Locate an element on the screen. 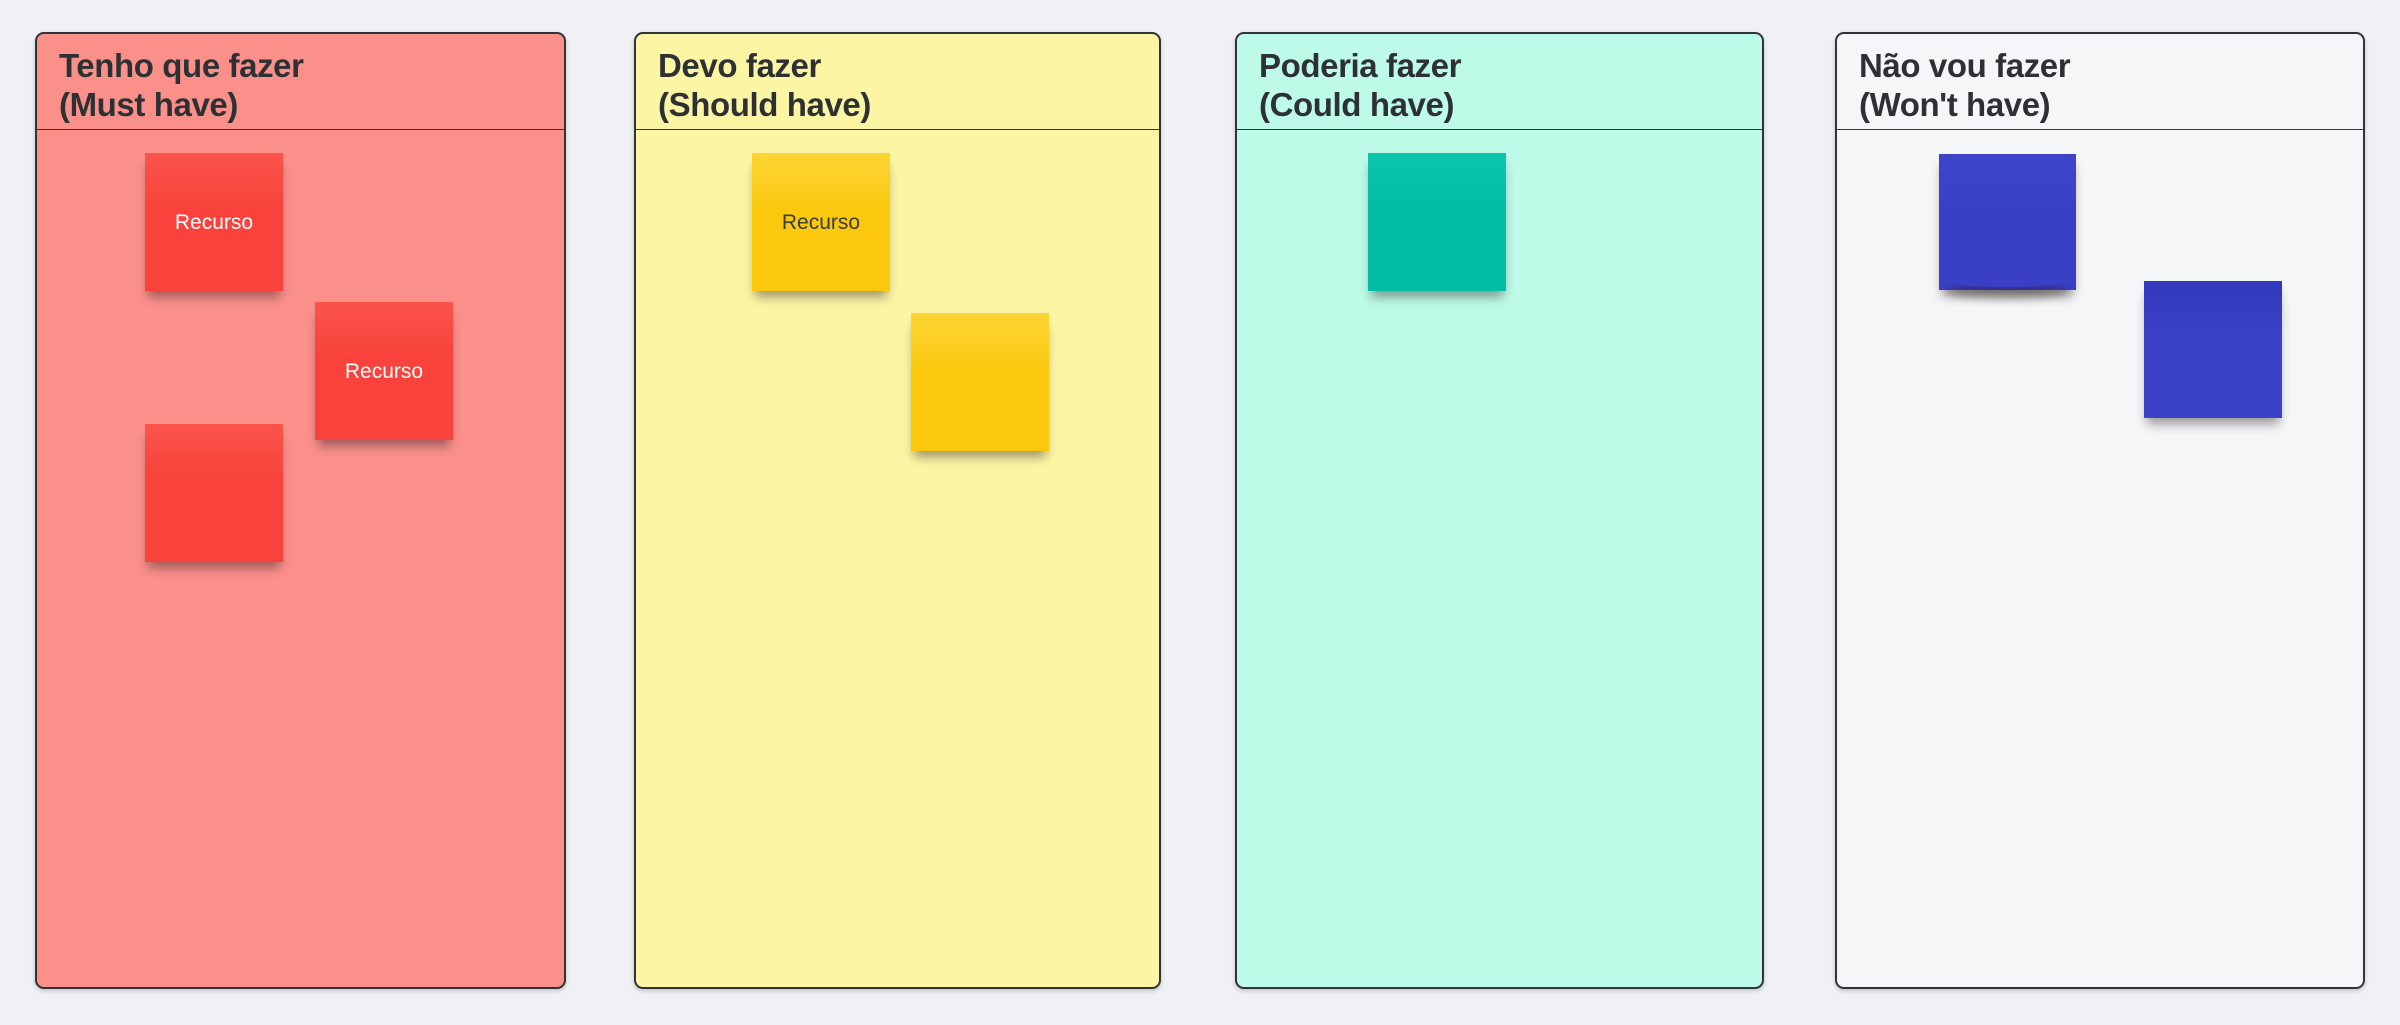  column-subtitle: (Won't have) is located at coordinates (1955, 104).